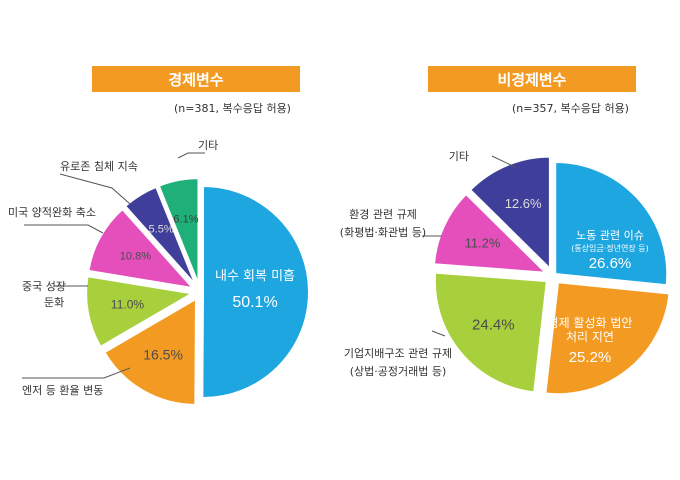 This screenshot has height=480, width=680. Describe the element at coordinates (196, 79) in the screenshot. I see `left-chart-title: 경제변수` at that location.